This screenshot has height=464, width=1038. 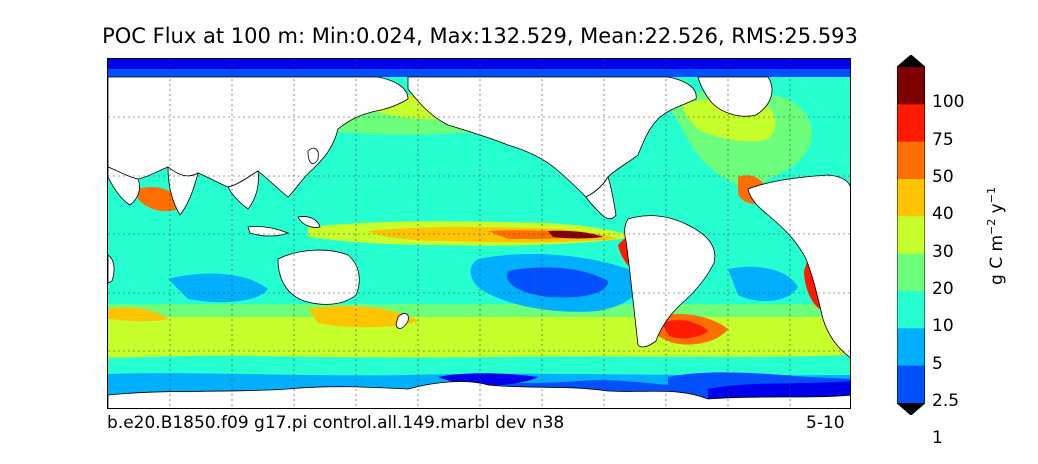 What do you see at coordinates (948, 102) in the screenshot?
I see `colorbar-tick-label: 100` at bounding box center [948, 102].